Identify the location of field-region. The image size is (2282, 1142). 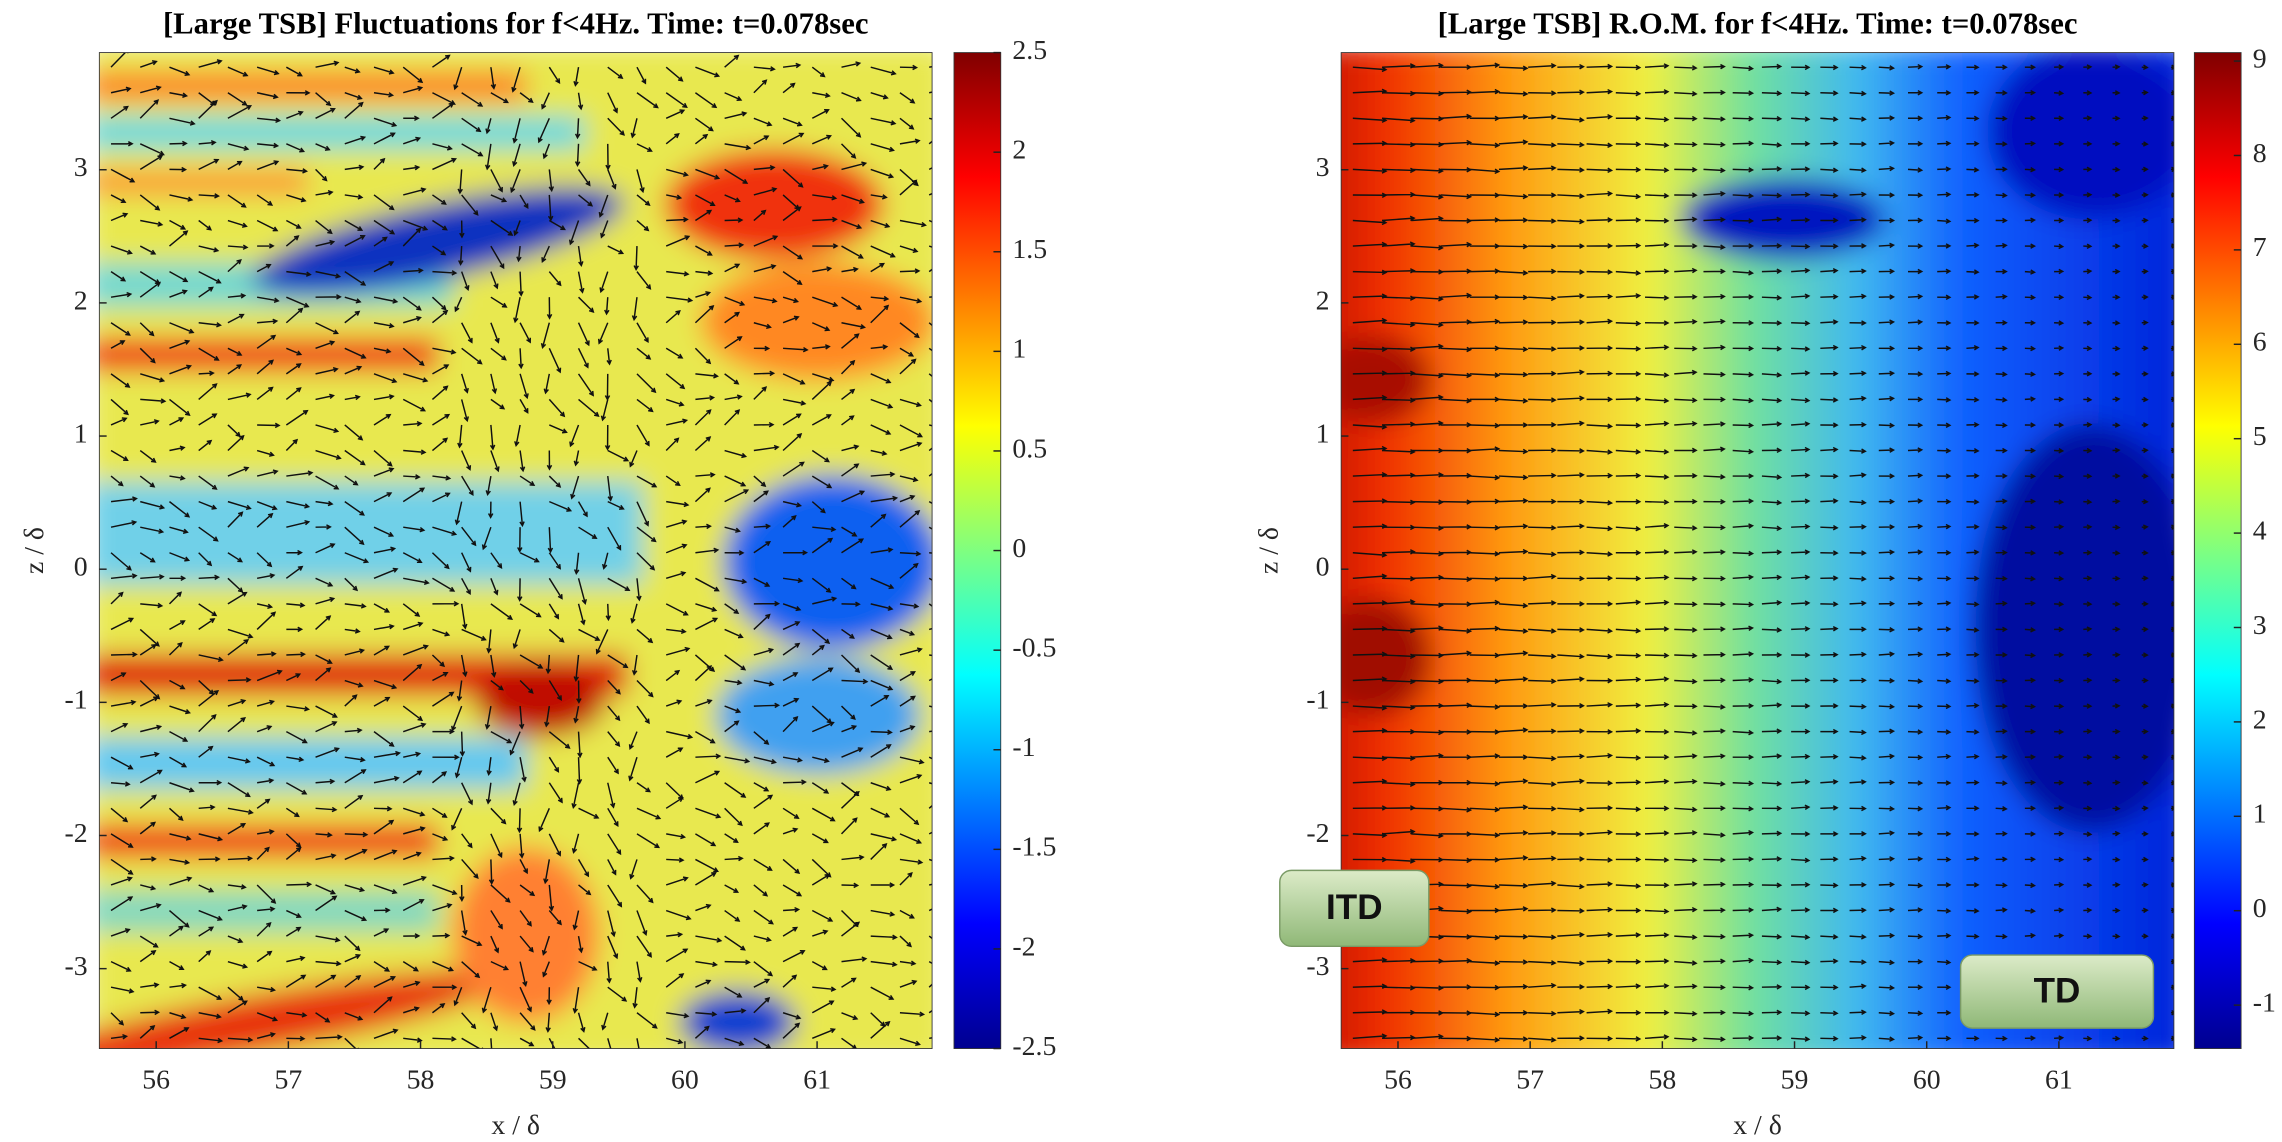
(738, 1019).